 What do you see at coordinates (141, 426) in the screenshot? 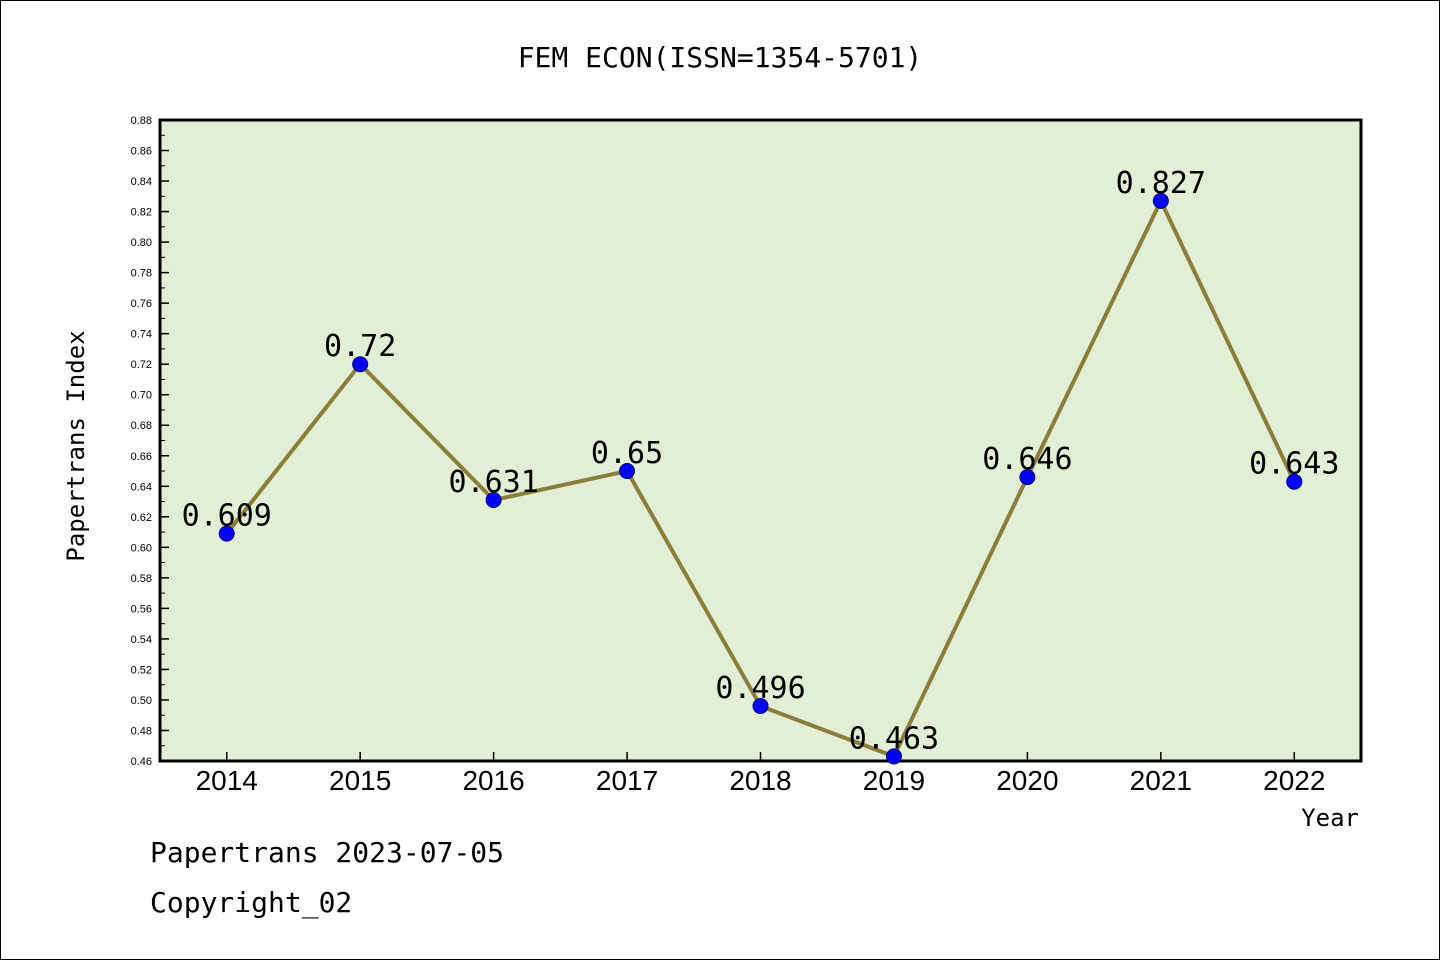
I see `y-tick-label: 0.68` at bounding box center [141, 426].